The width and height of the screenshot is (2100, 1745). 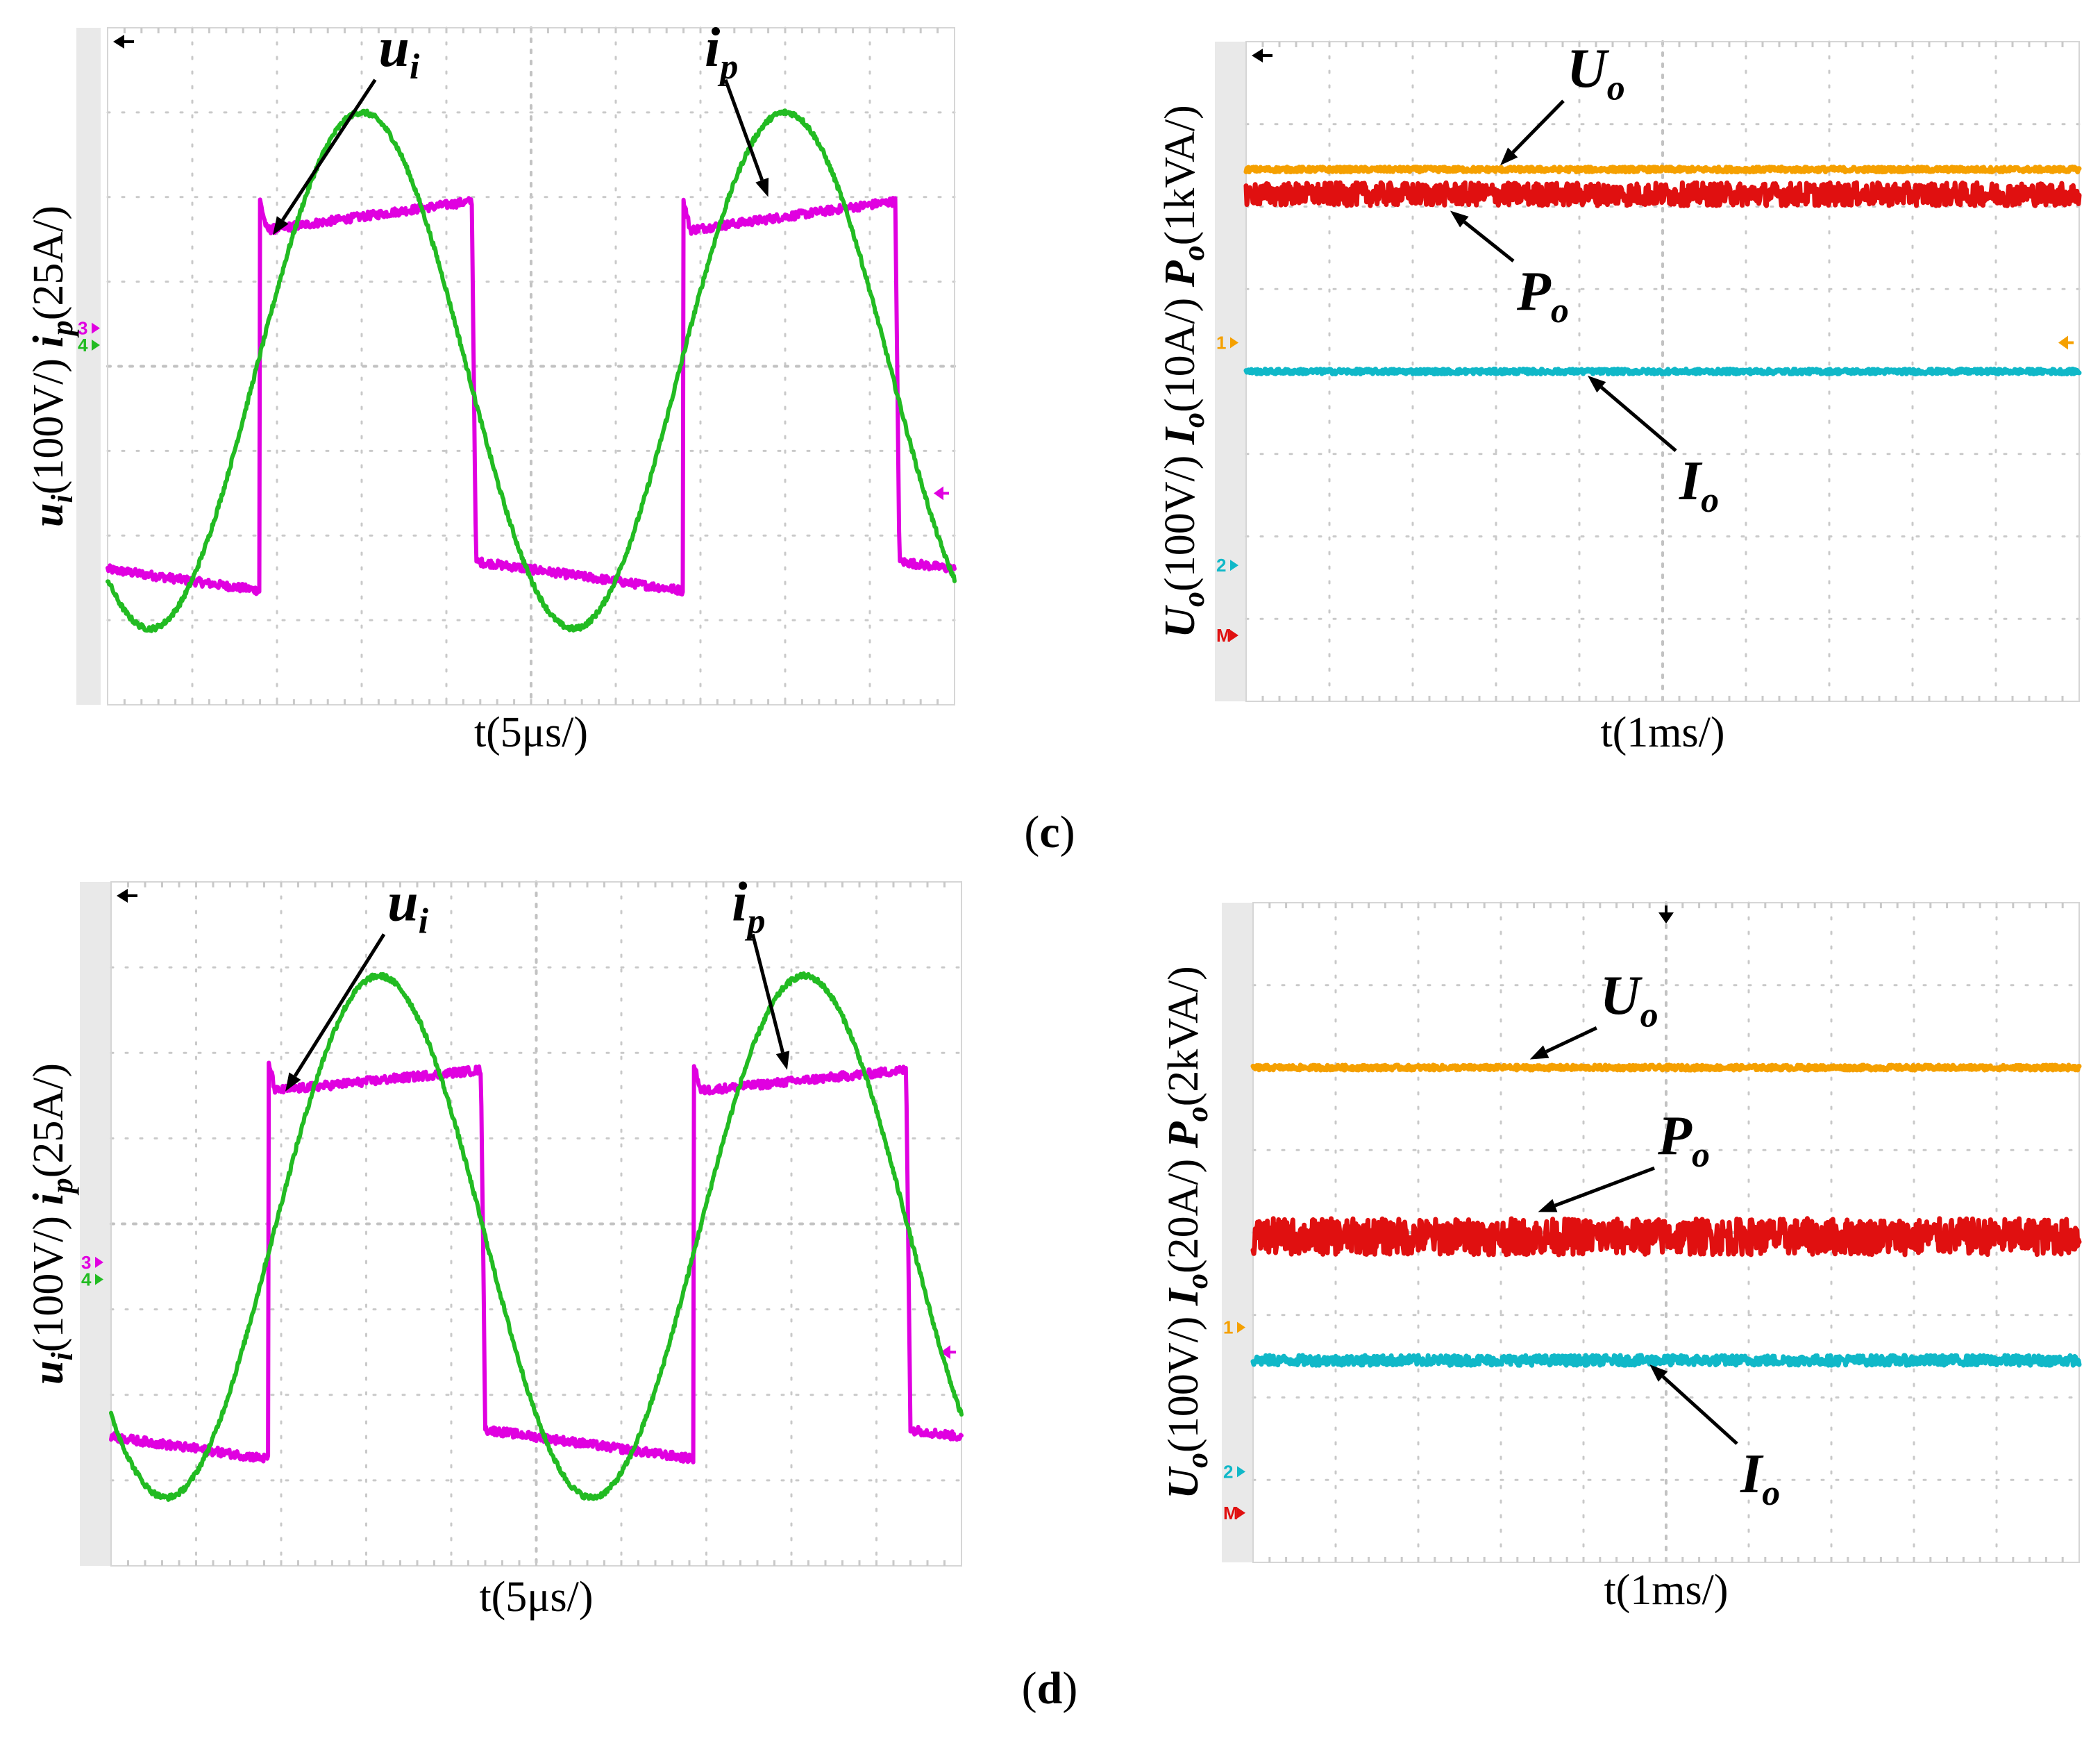 I want to click on y-axis-label: Uo(100V/) Io(10A/) Po(1kVA/), so click(x=1184, y=371).